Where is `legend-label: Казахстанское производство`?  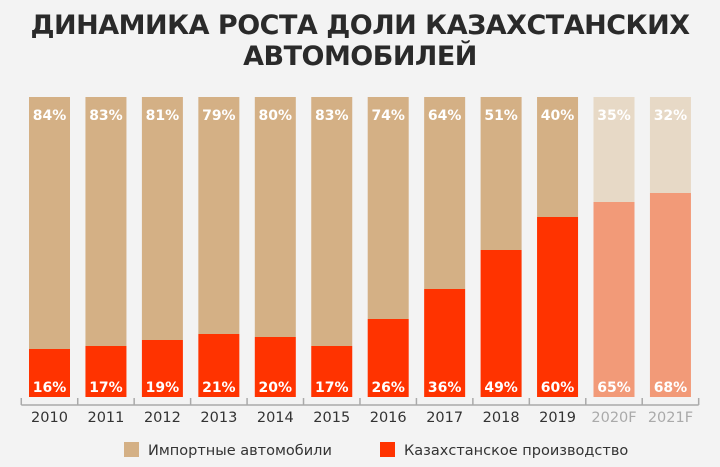
legend-label: Казахстанское производство is located at coordinates (516, 451).